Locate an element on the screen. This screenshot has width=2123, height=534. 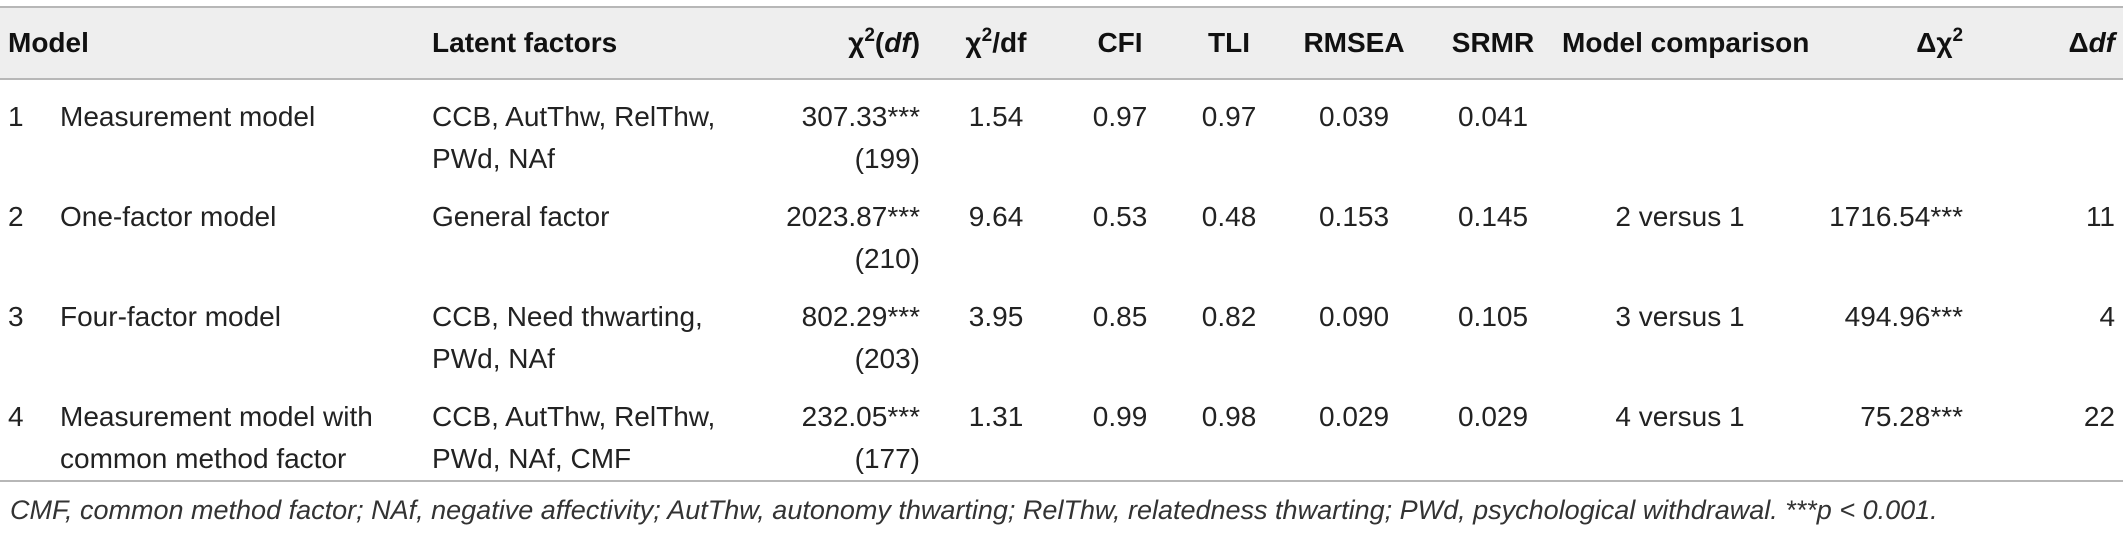
model-comparison-cell: 3 versus 1 is located at coordinates (1680, 330).